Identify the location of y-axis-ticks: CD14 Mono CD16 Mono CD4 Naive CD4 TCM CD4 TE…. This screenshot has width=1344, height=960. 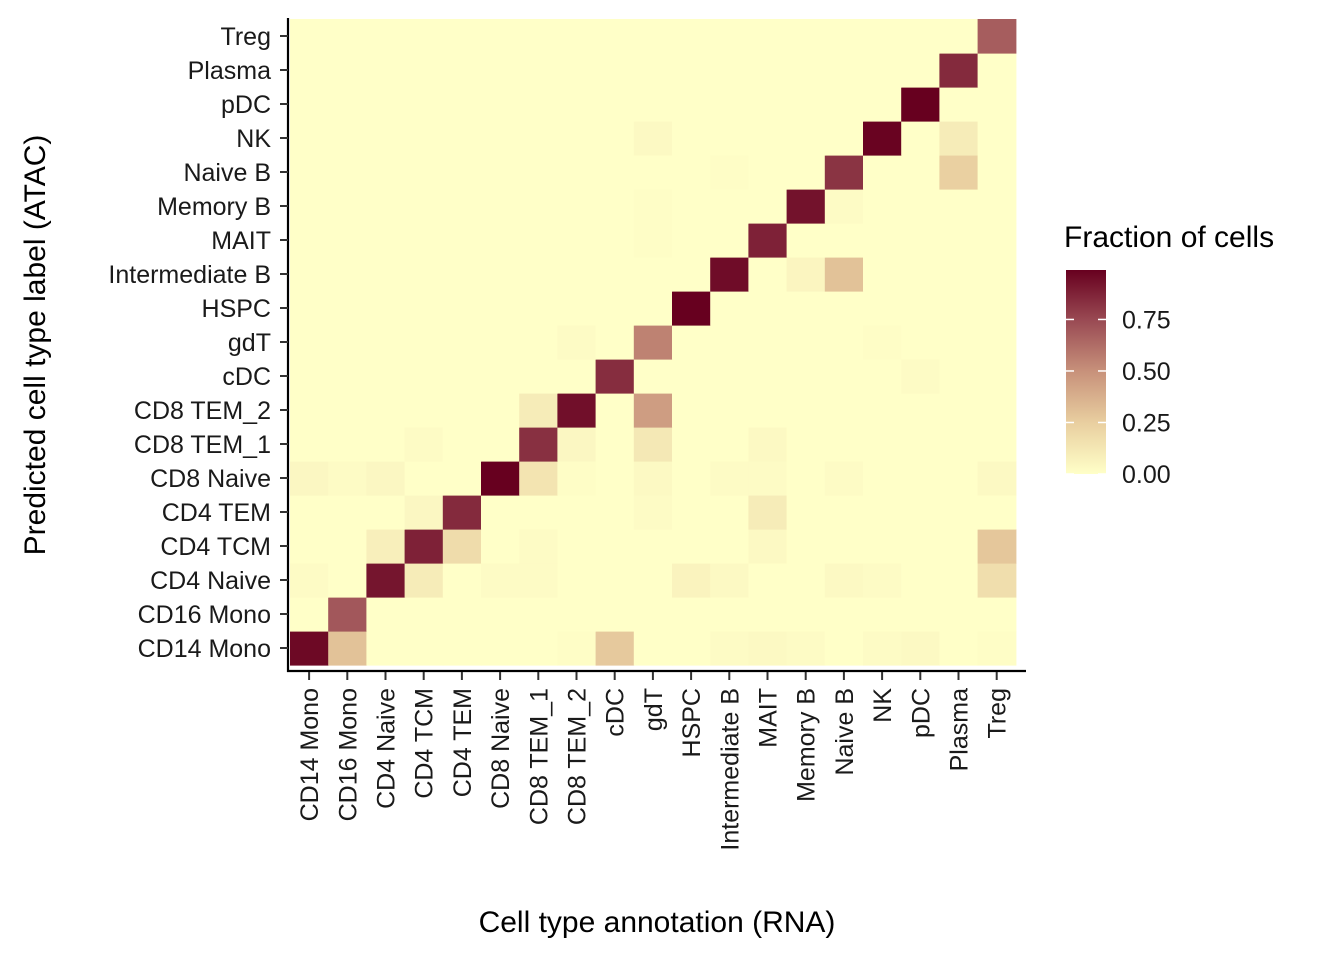
(198, 343).